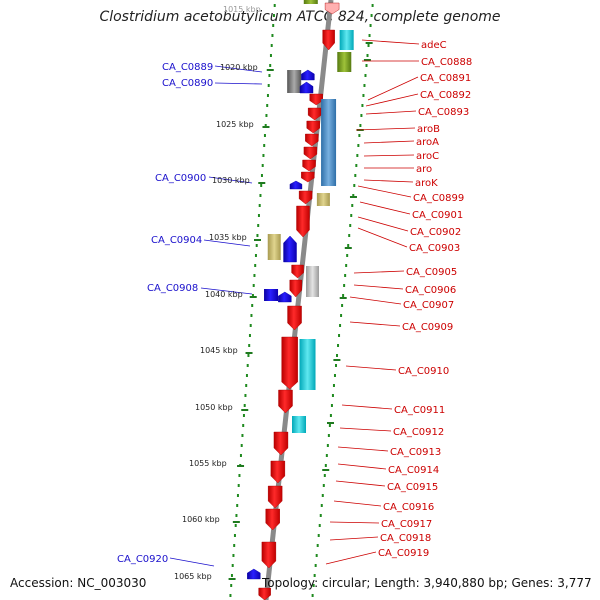  I want to click on gene-label-aroB: aroB, so click(428, 129).